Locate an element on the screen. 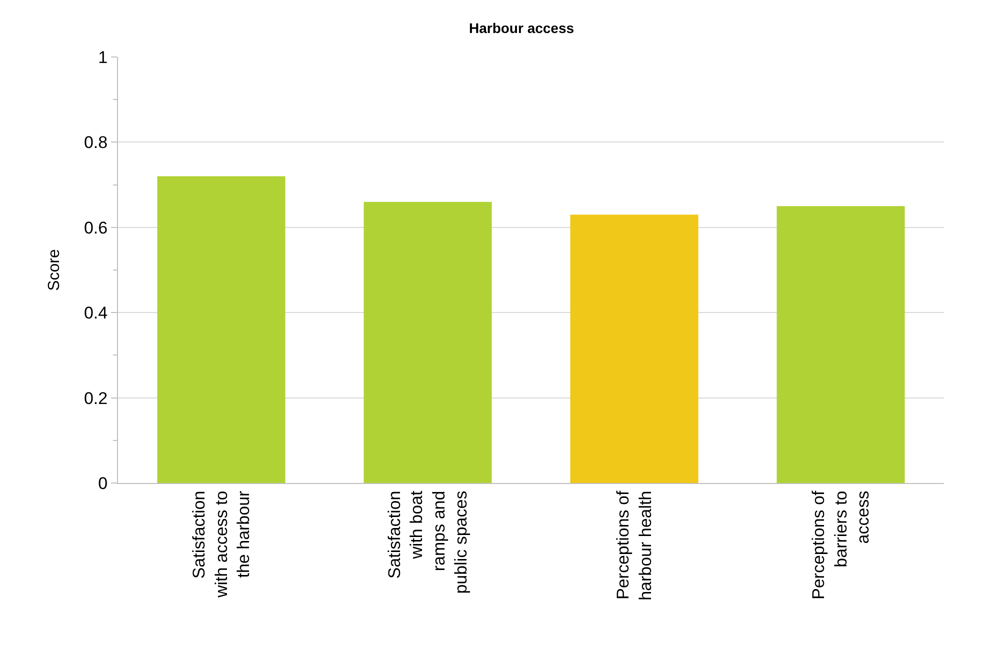 This screenshot has height=668, width=984. y-tick-label: 0.6 is located at coordinates (96, 228).